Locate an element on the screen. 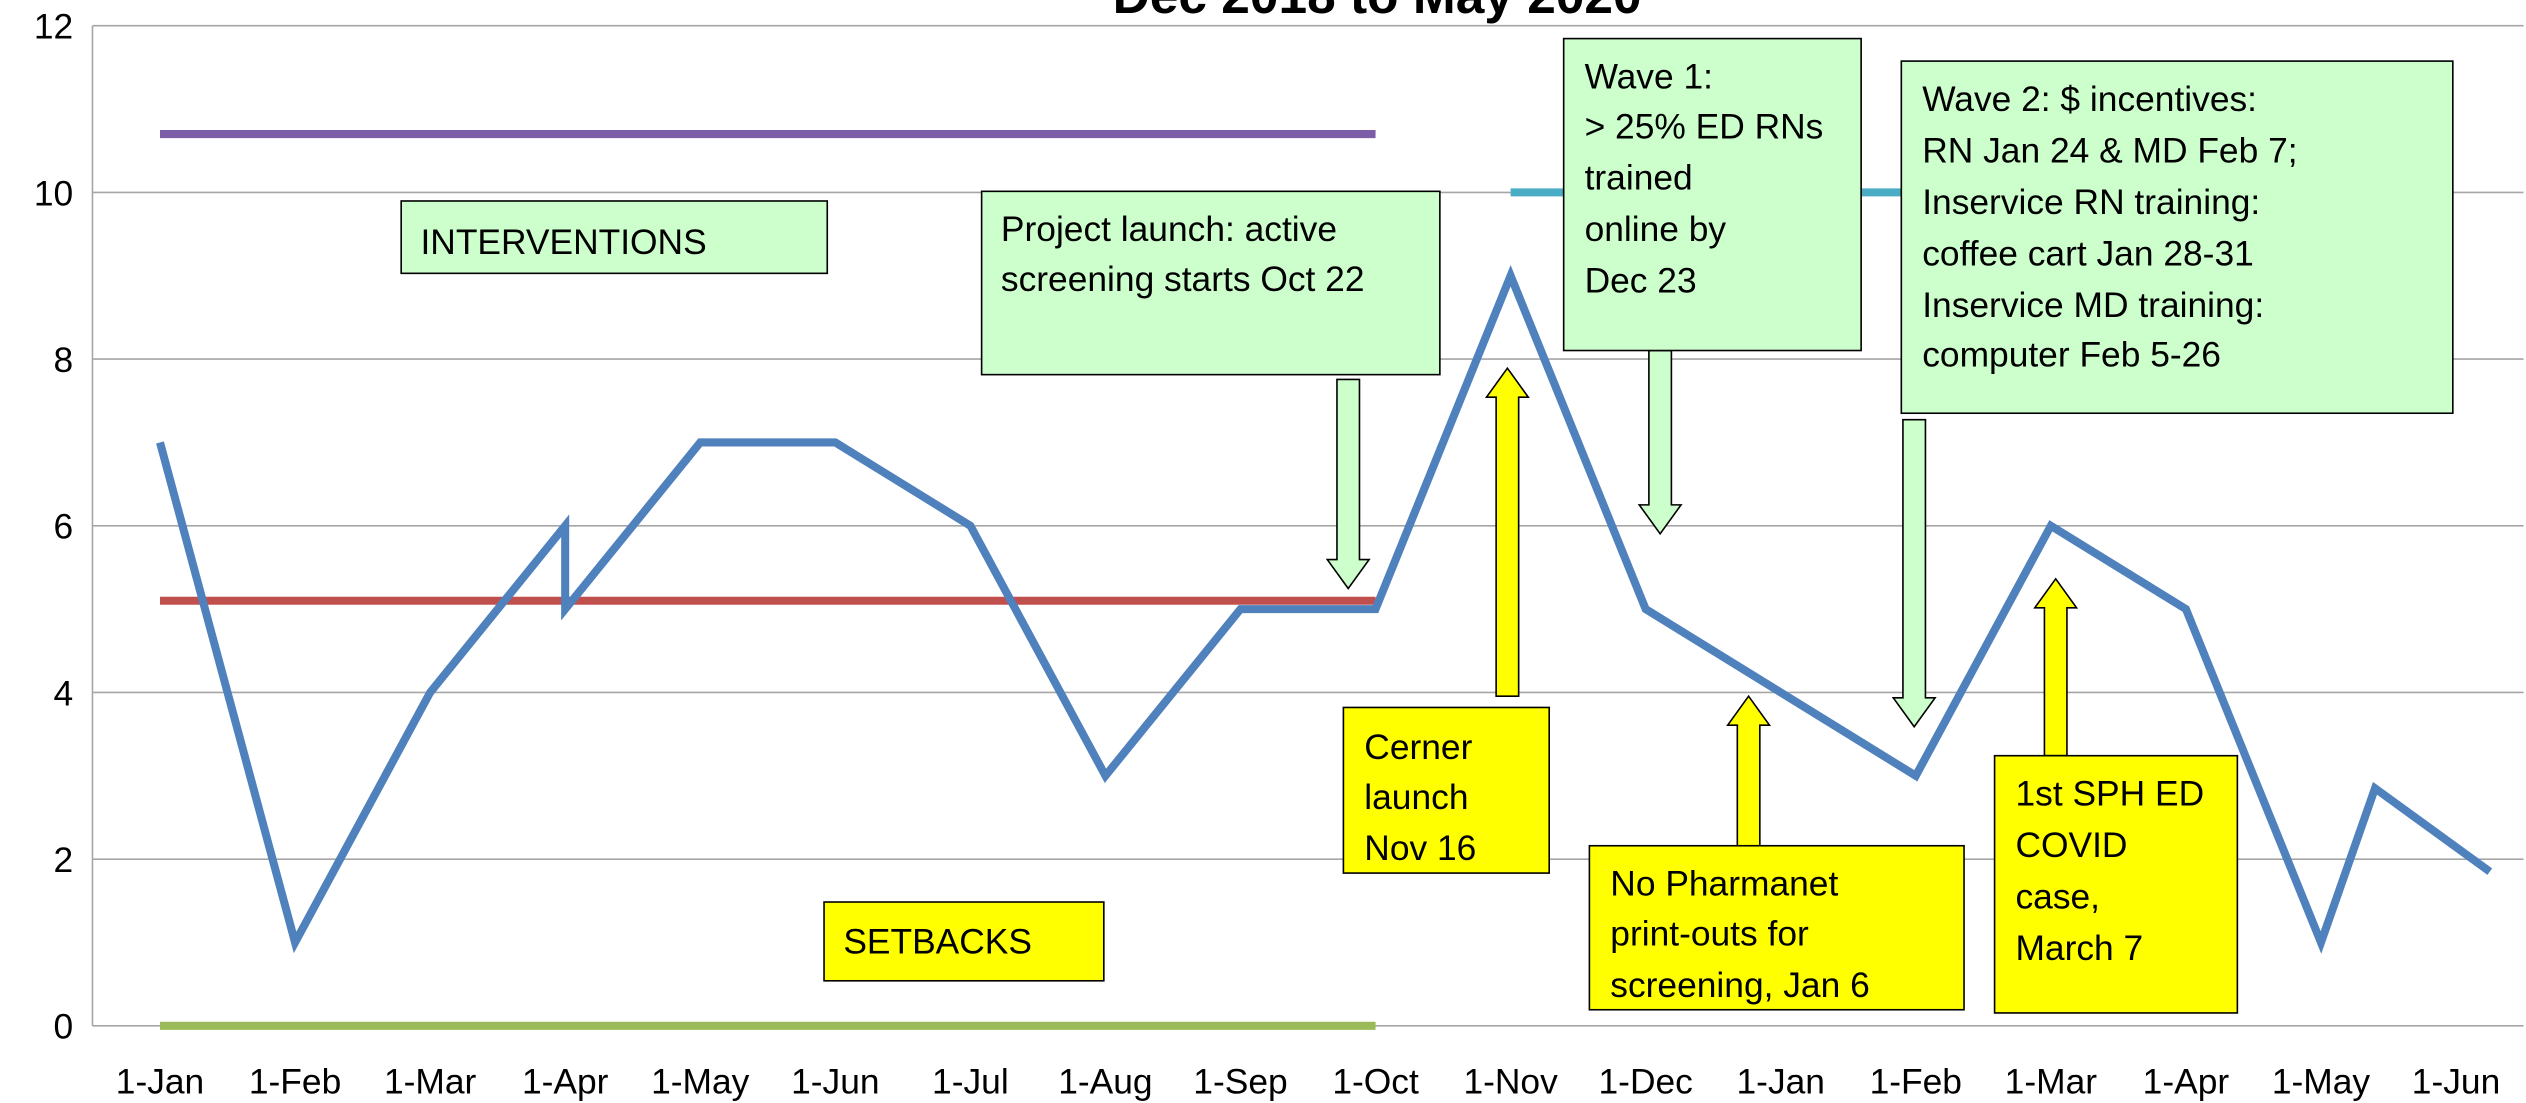  y-tick-label: 2 is located at coordinates (64, 860).